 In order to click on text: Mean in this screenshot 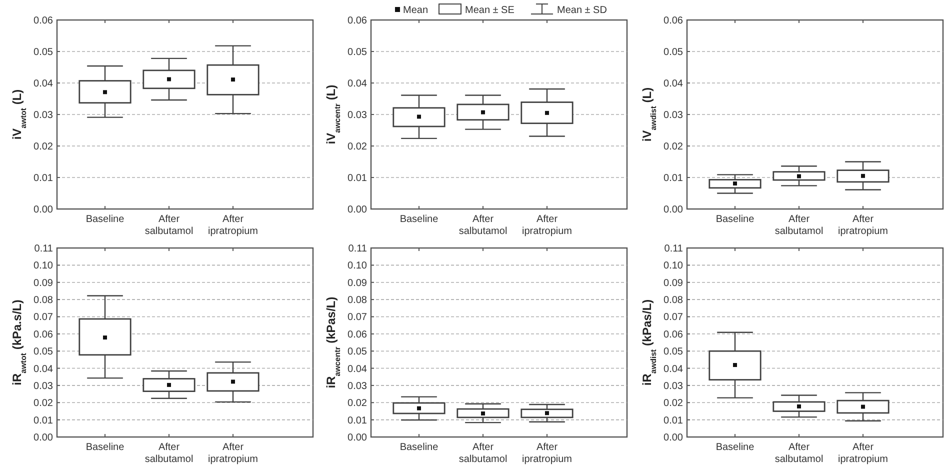, I will do `click(415, 10)`.